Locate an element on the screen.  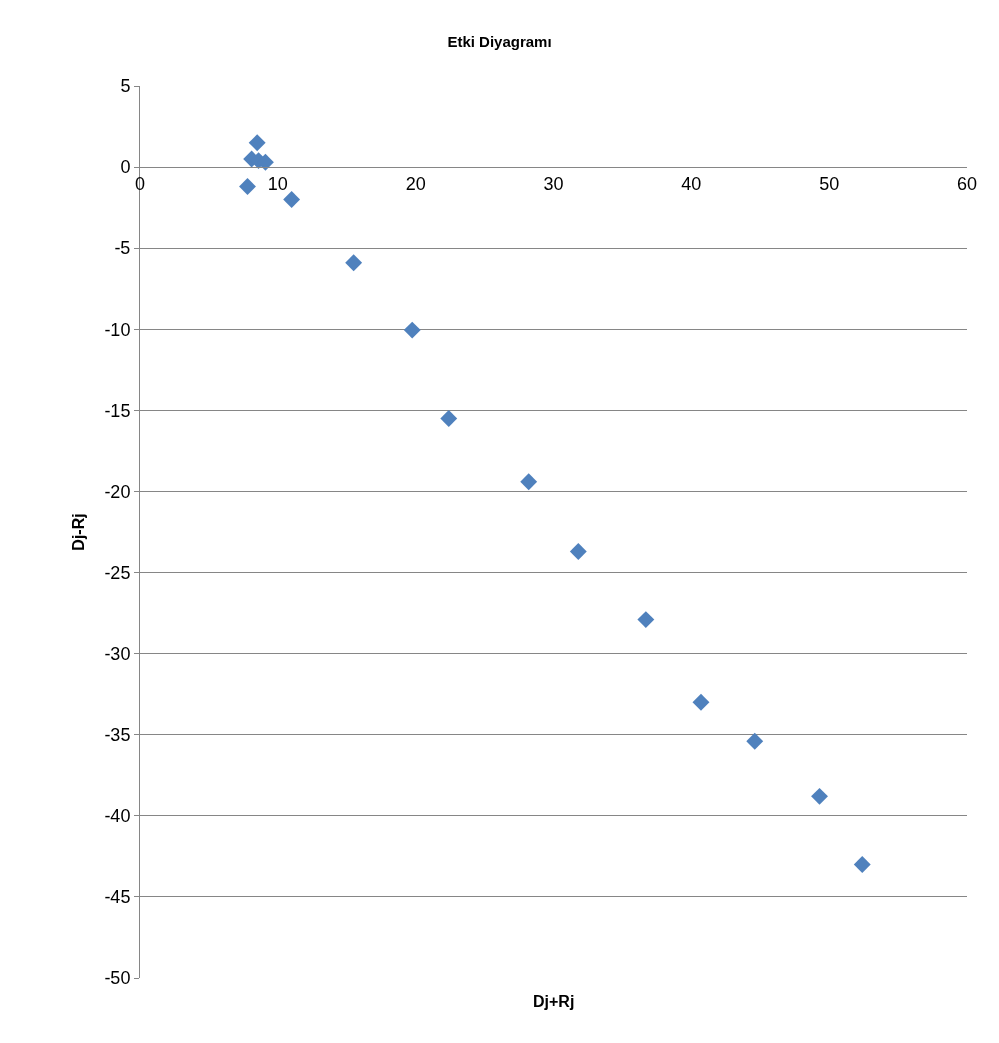
x-axis-title: Dj+Rj is located at coordinates (554, 1001).